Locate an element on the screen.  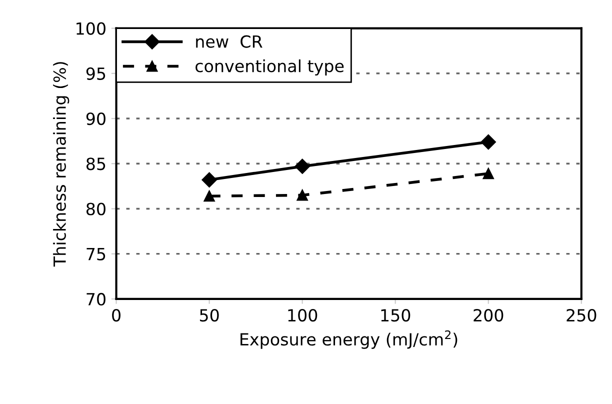
x-tick-label: 200 is located at coordinates (489, 315).